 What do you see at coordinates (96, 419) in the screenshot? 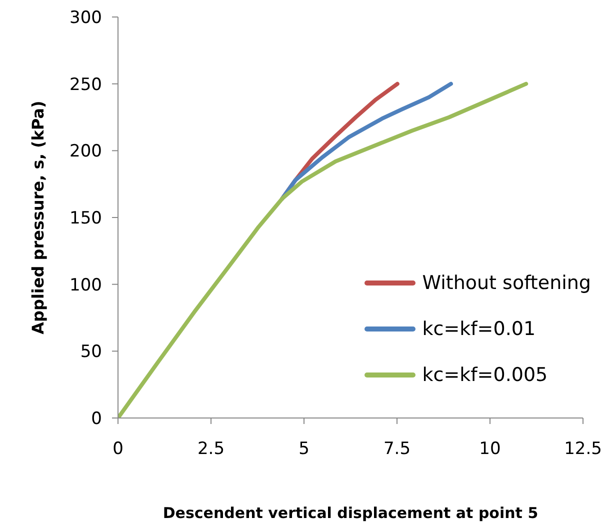
I see `y-tick-label: 0` at bounding box center [96, 419].